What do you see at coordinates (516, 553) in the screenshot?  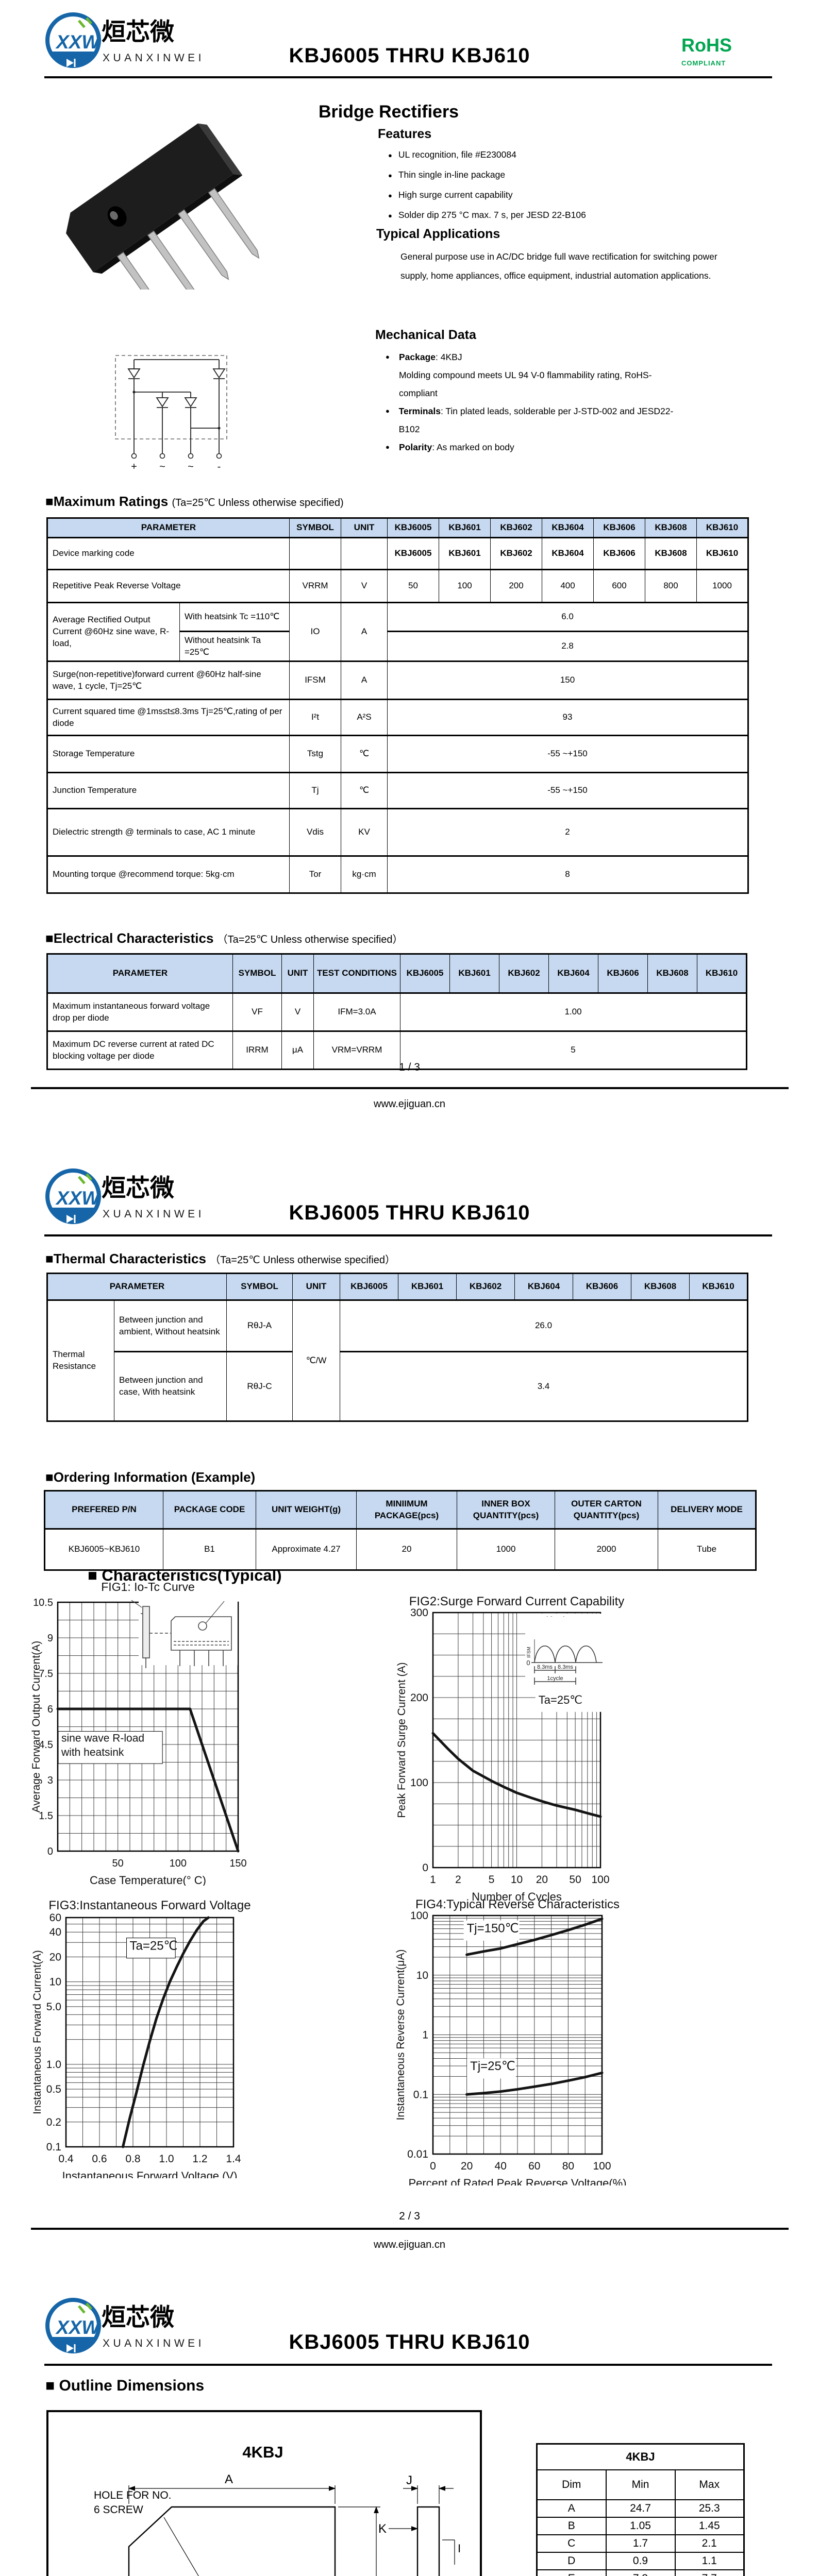 I see `value-cell: KBJ602` at bounding box center [516, 553].